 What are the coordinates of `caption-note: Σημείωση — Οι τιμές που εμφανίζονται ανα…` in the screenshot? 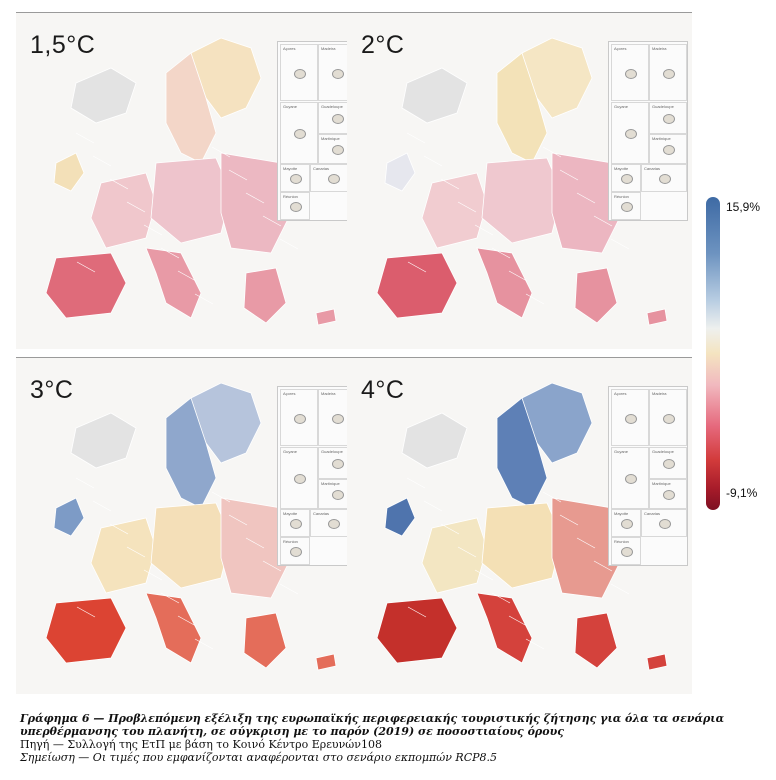 It's located at (259, 757).